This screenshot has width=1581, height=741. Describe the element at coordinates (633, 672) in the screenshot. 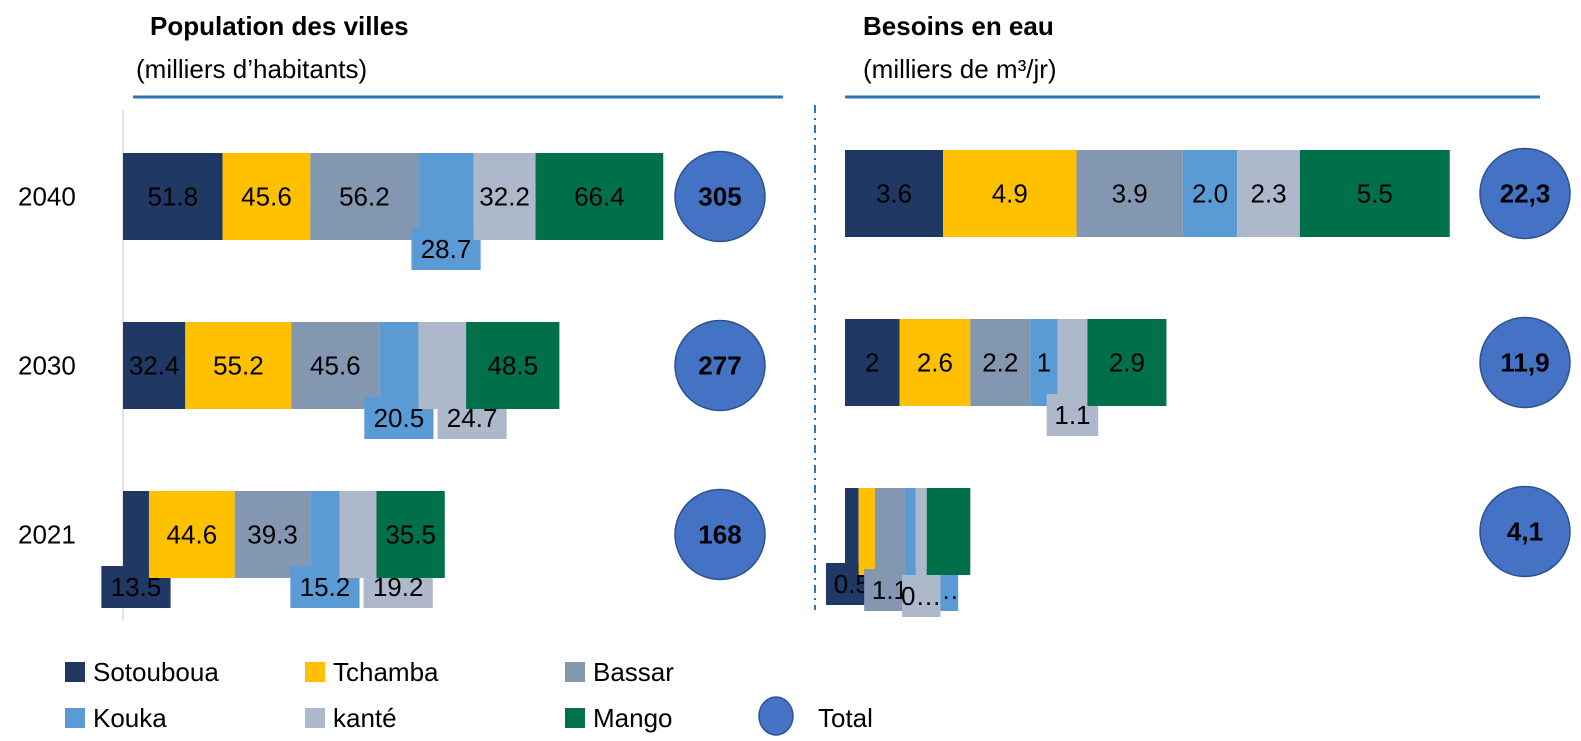

I see `legend-label: Bassar` at that location.